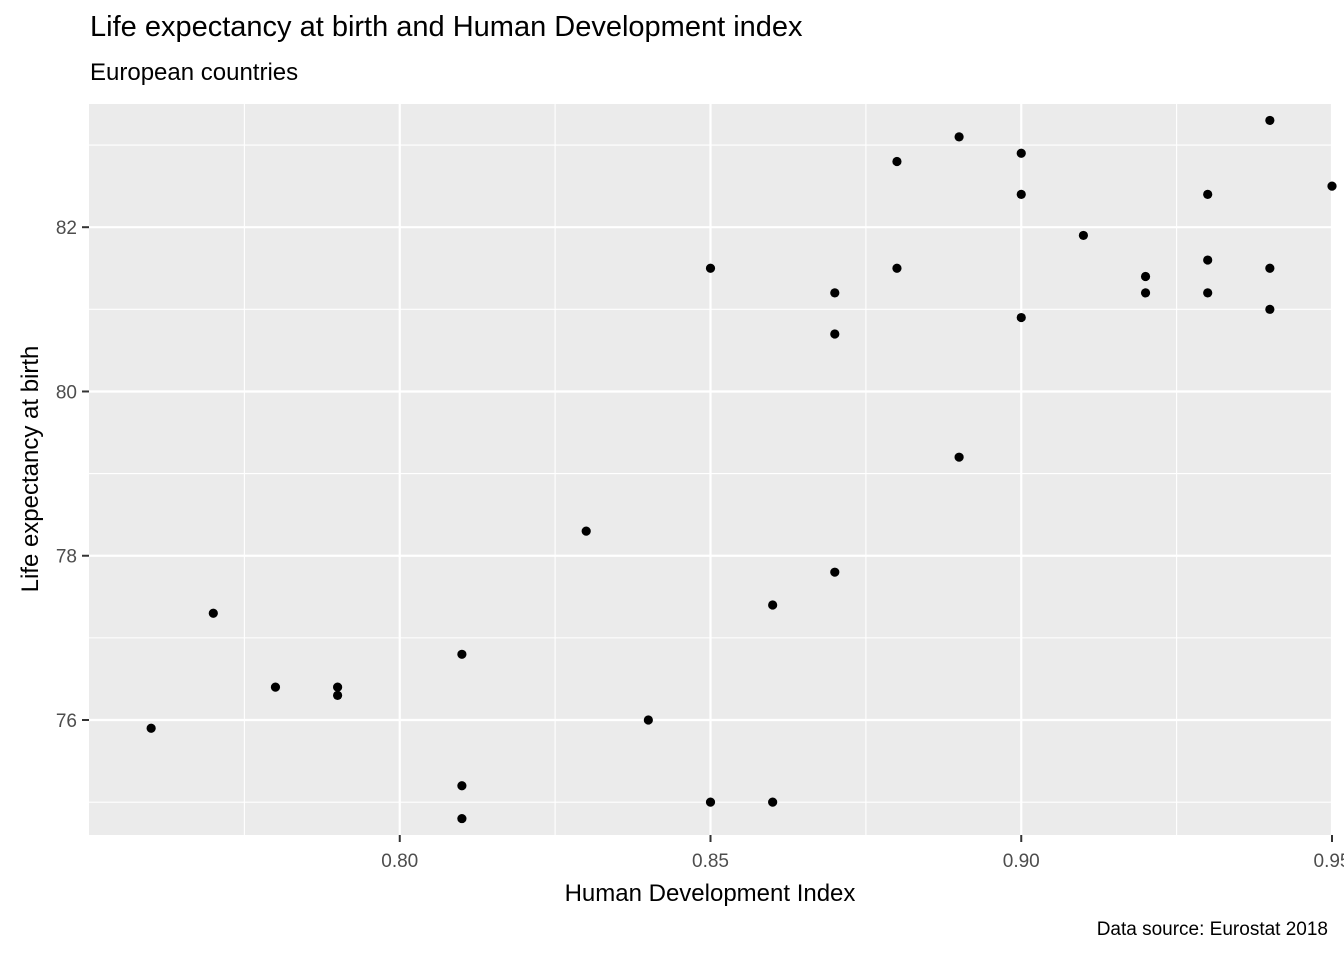 The width and height of the screenshot is (1344, 960). What do you see at coordinates (1329, 861) in the screenshot?
I see `x-tick-label: 0.95` at bounding box center [1329, 861].